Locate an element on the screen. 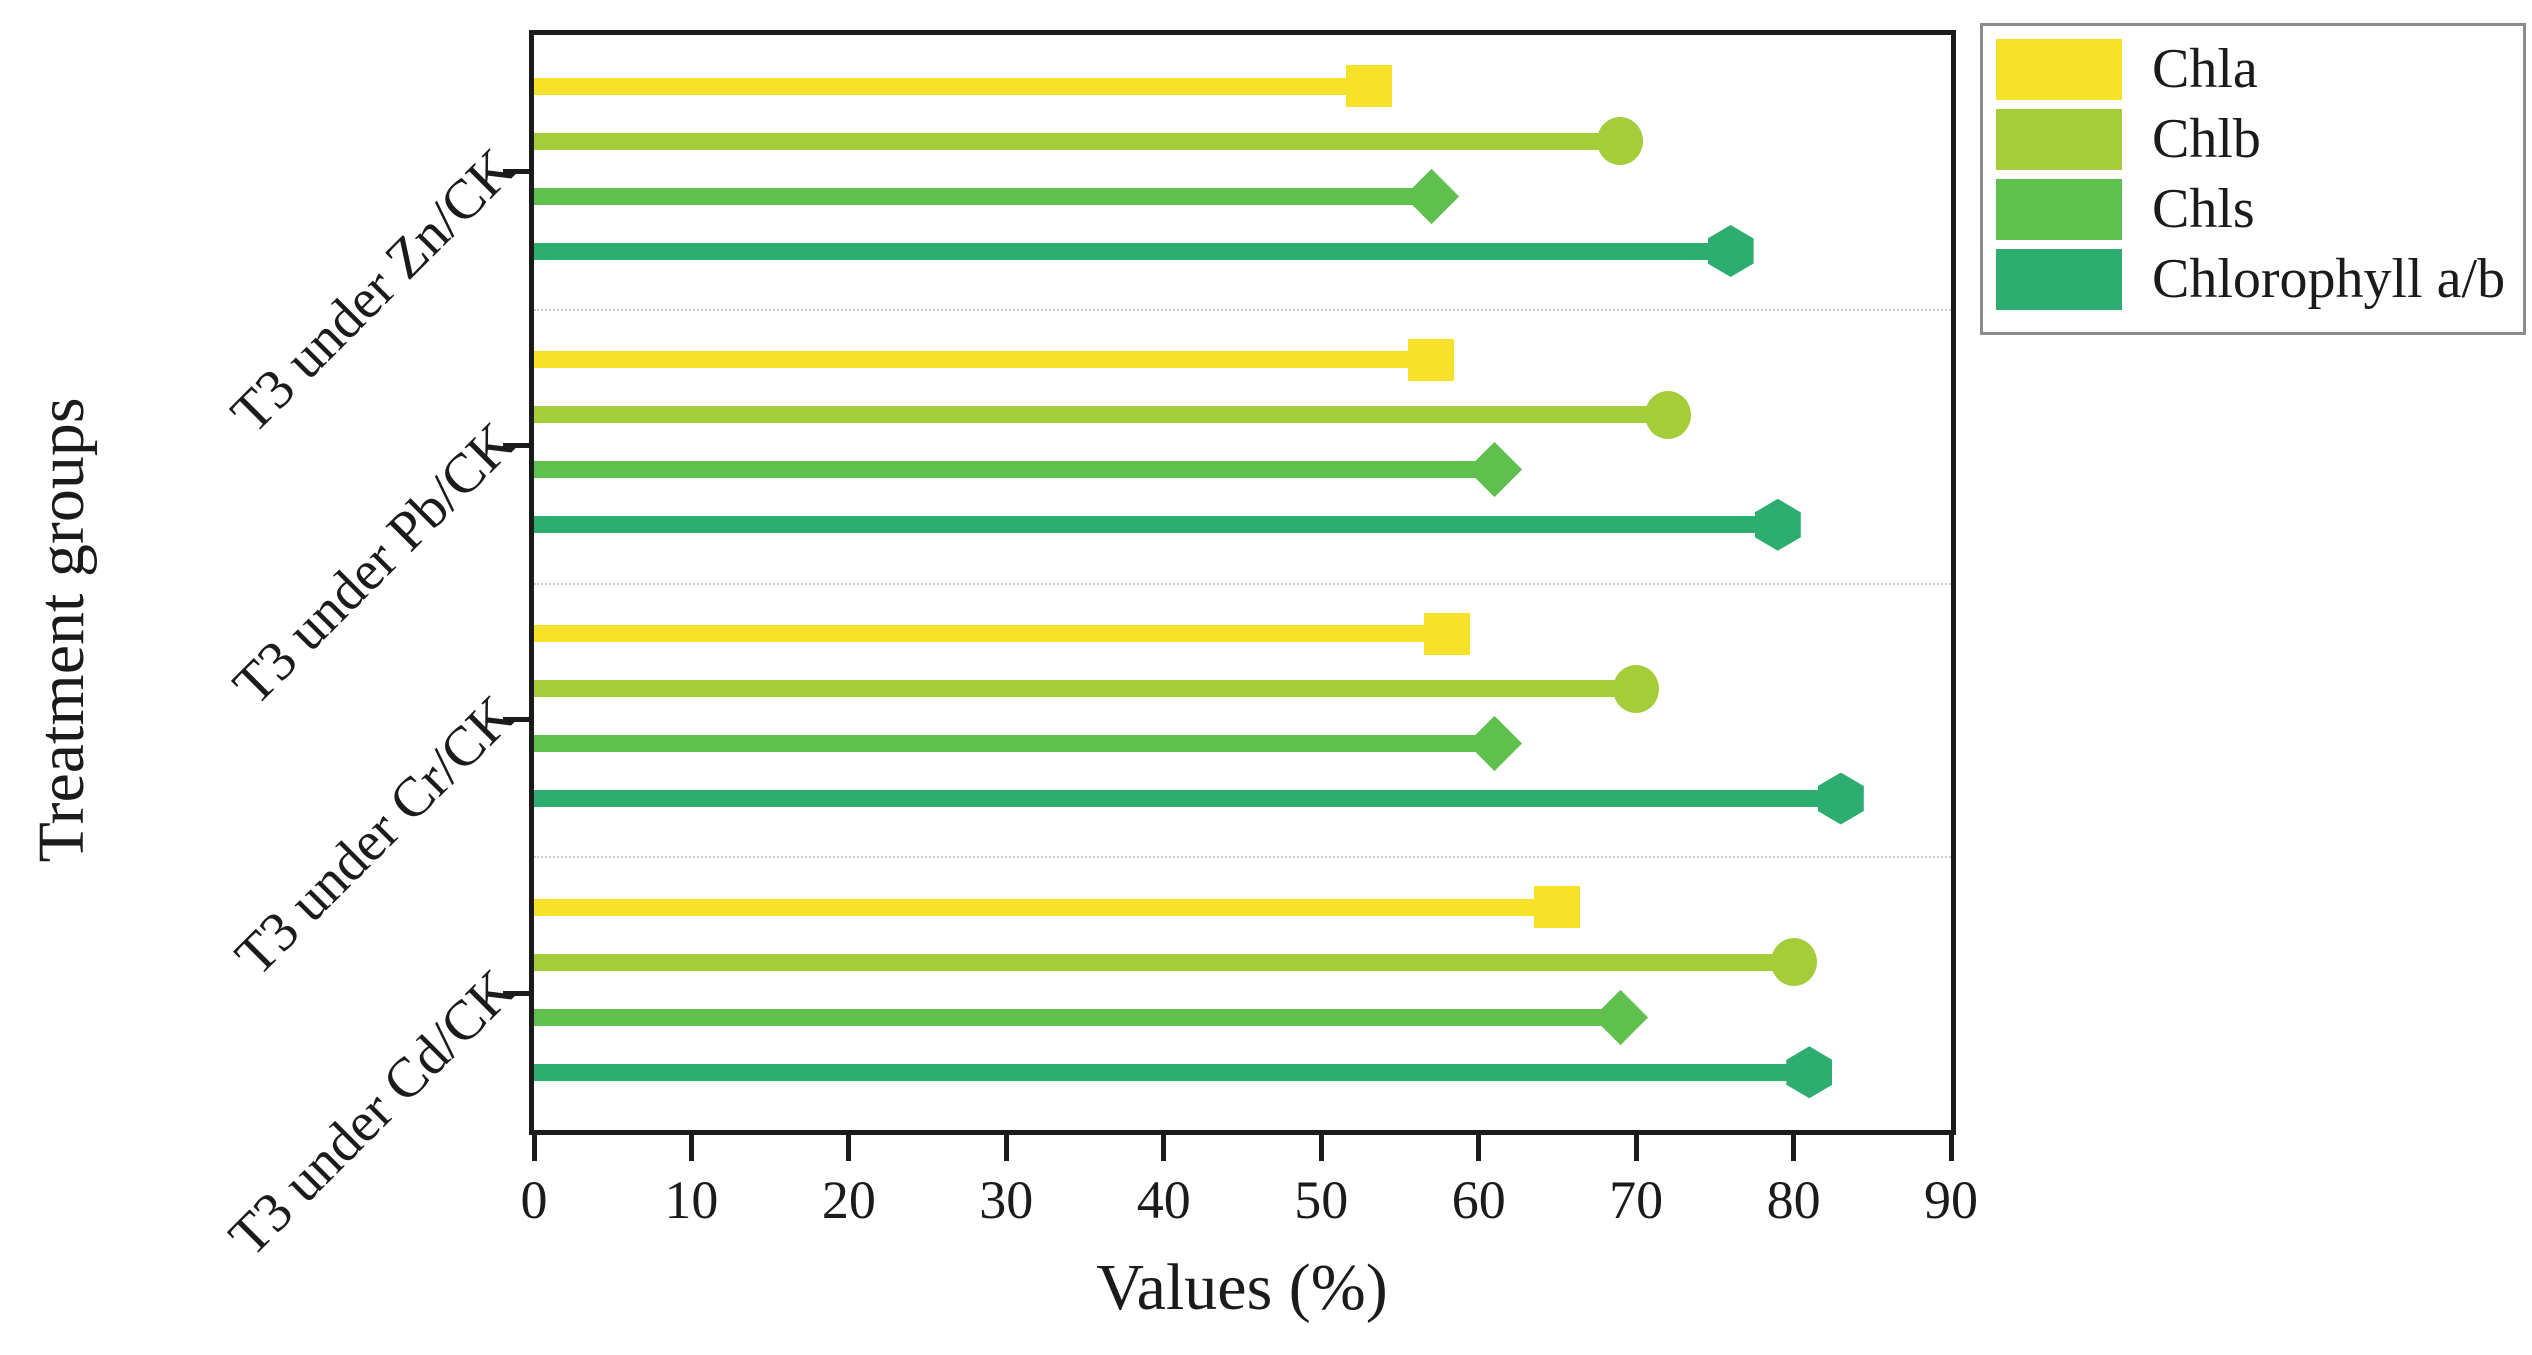 The width and height of the screenshot is (2532, 1355). x-tick-label: 30 is located at coordinates (1006, 1200).